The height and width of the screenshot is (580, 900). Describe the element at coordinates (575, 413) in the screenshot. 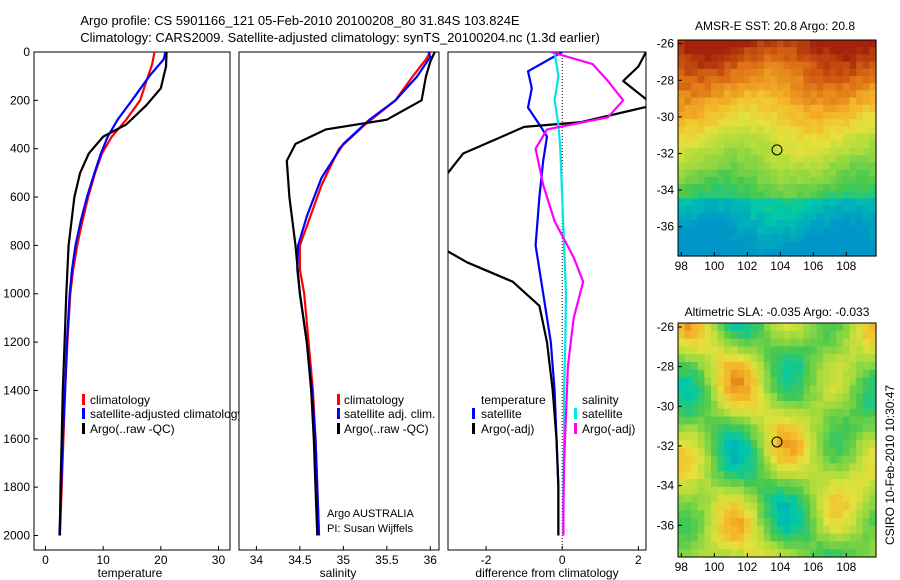

I see `legend-swatch-sal-satellite` at that location.